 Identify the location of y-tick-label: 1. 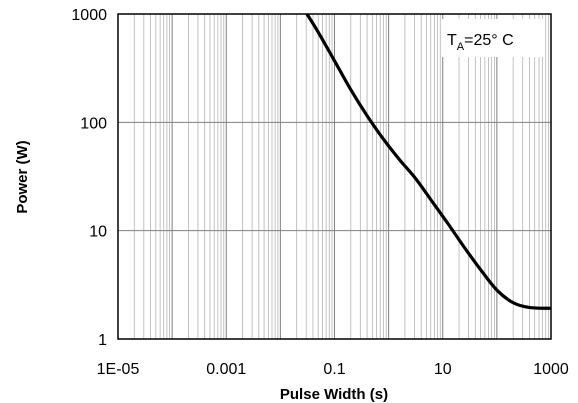
(102, 340).